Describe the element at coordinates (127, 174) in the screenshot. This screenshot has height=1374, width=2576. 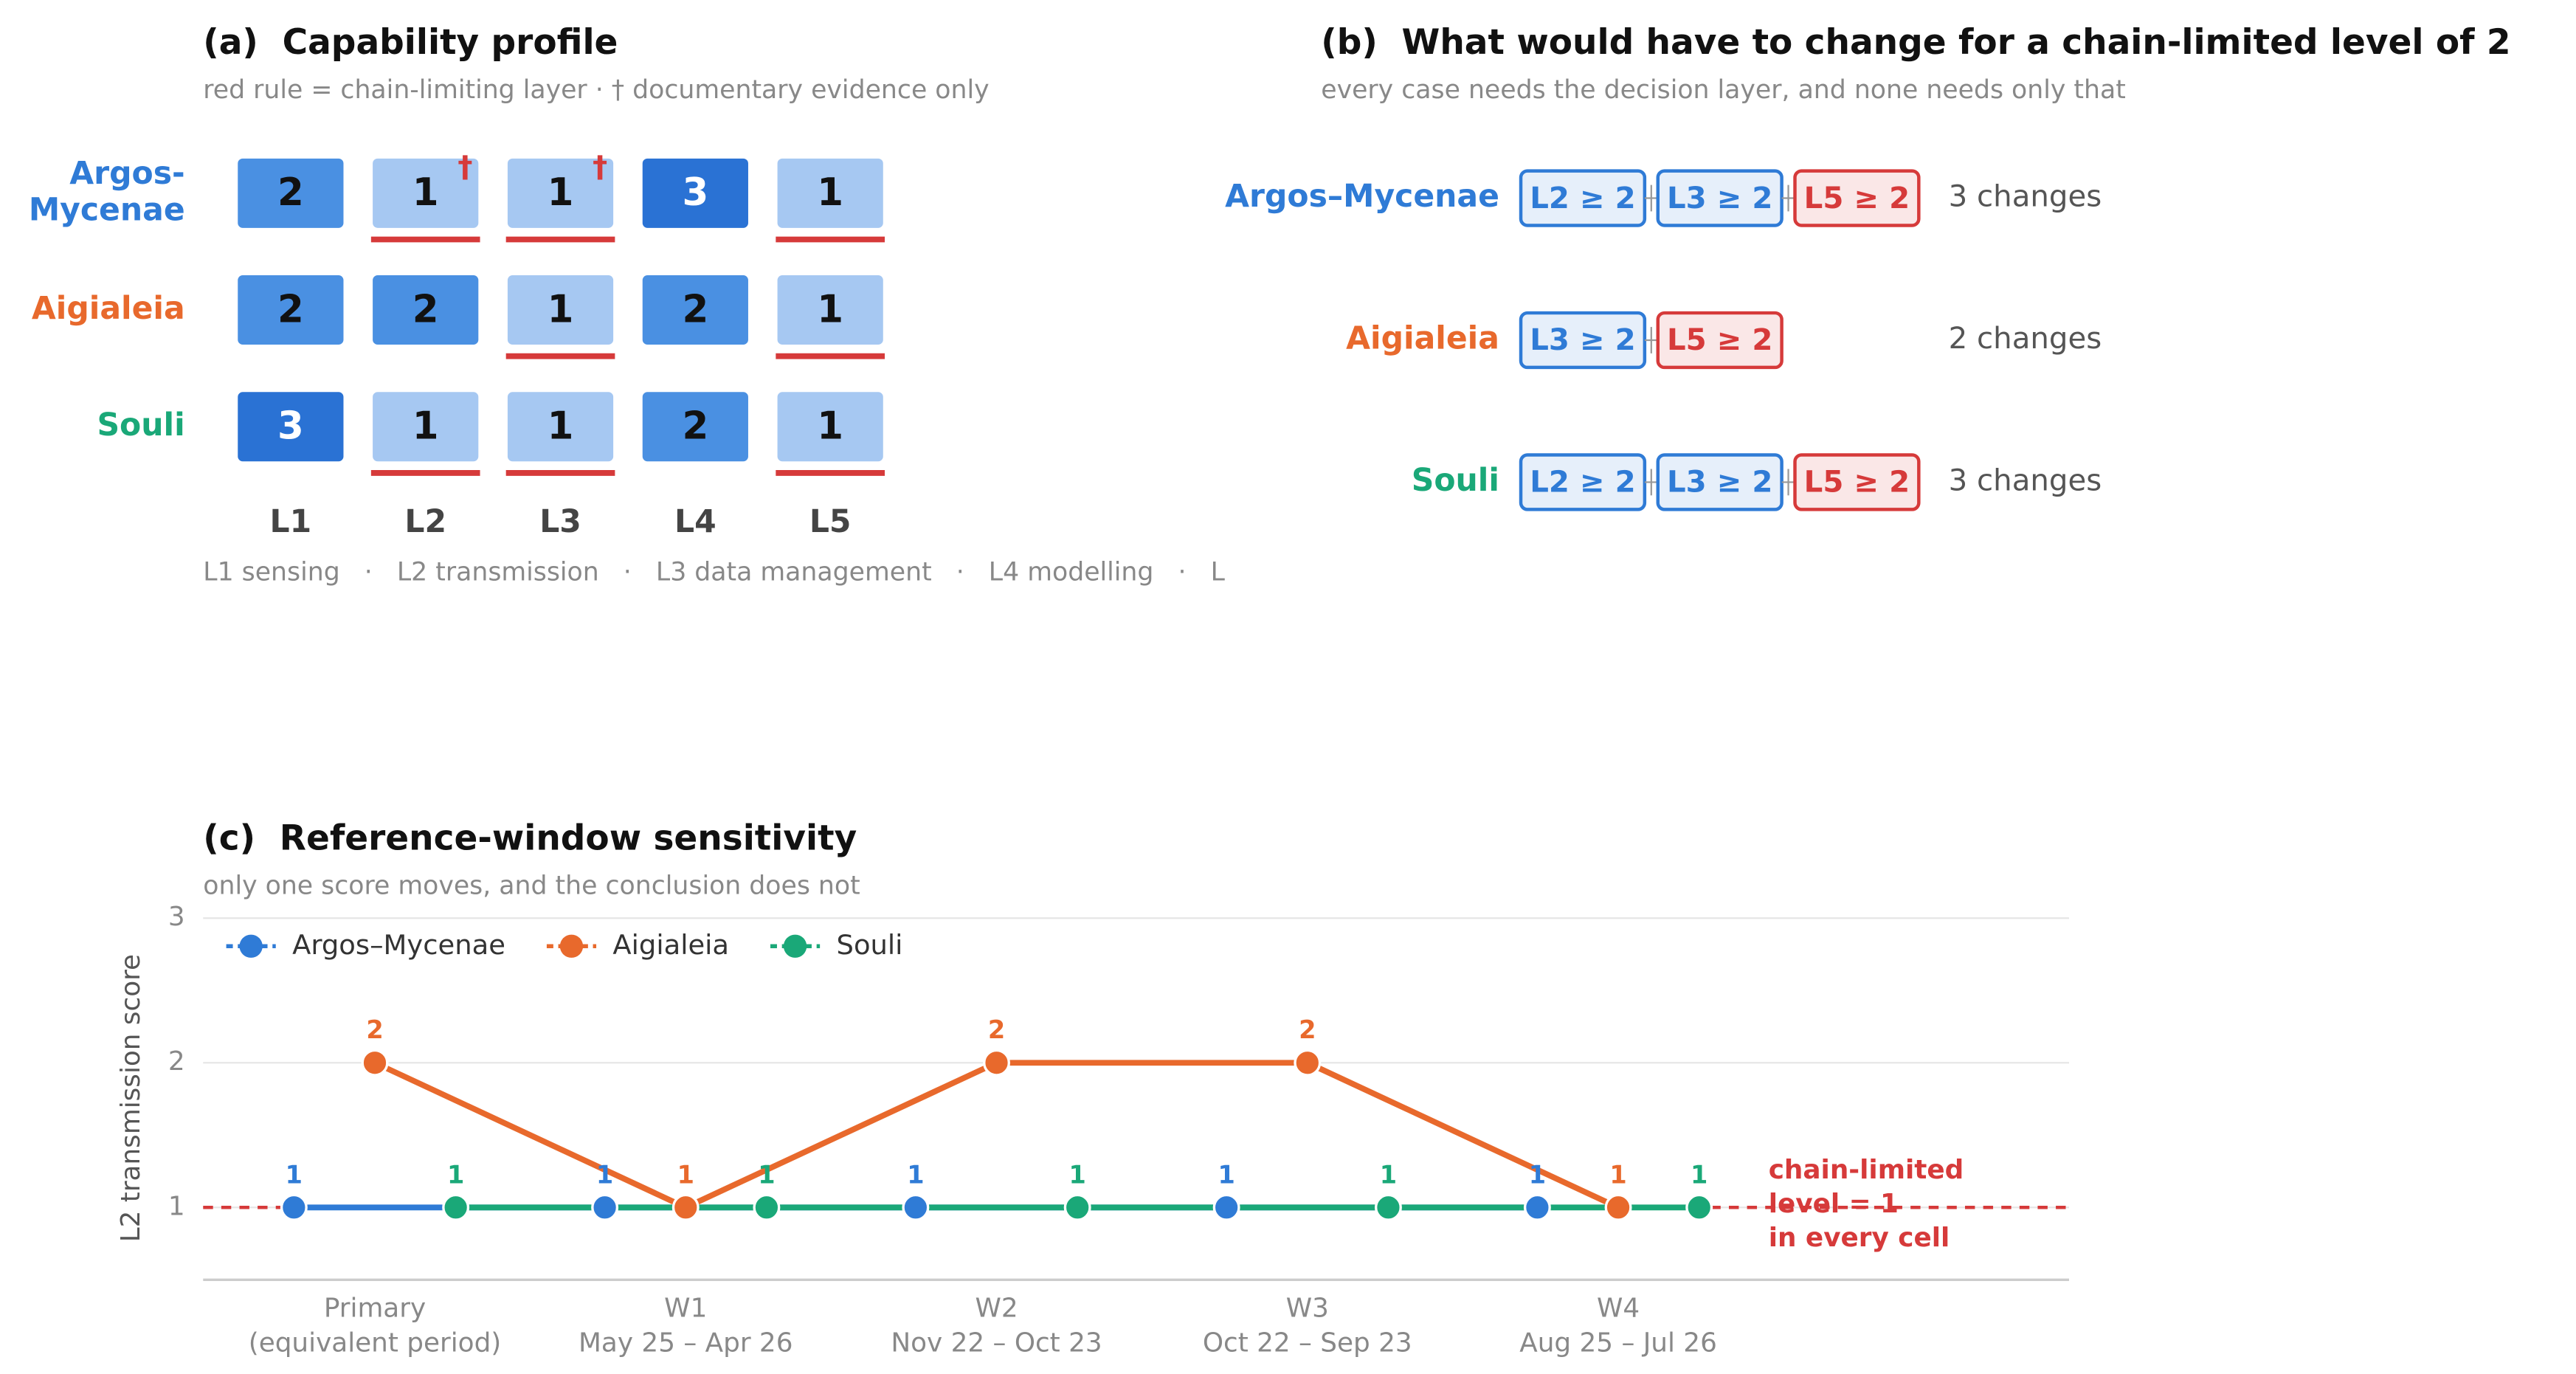
I see `row-label-line: Argos-` at that location.